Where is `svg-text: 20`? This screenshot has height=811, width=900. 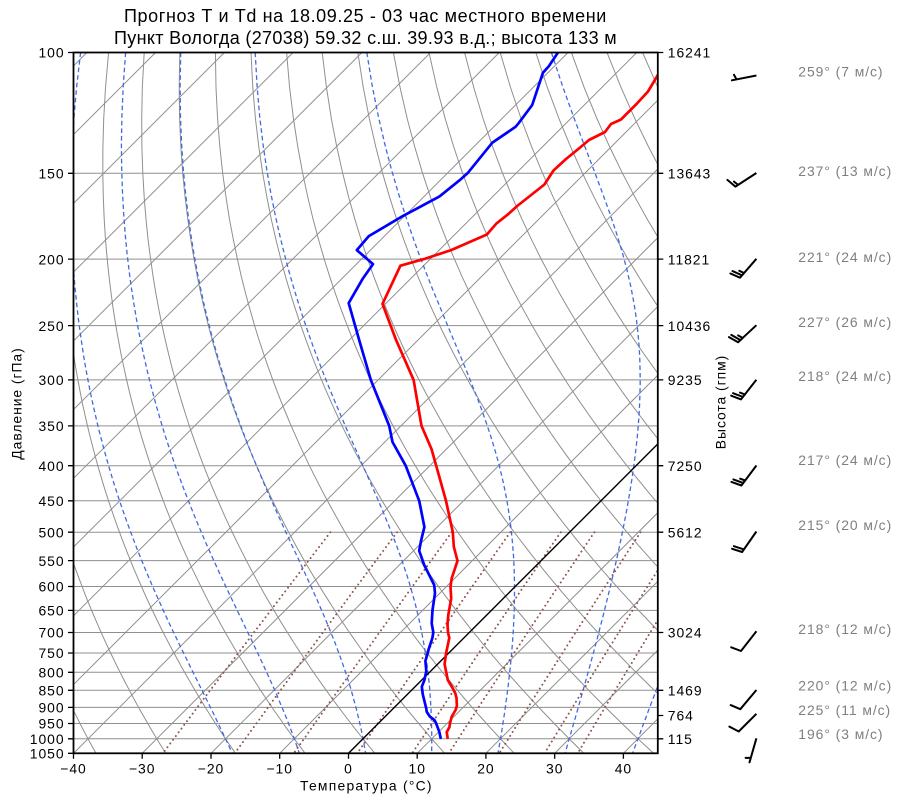
svg-text: 20 is located at coordinates (485, 769).